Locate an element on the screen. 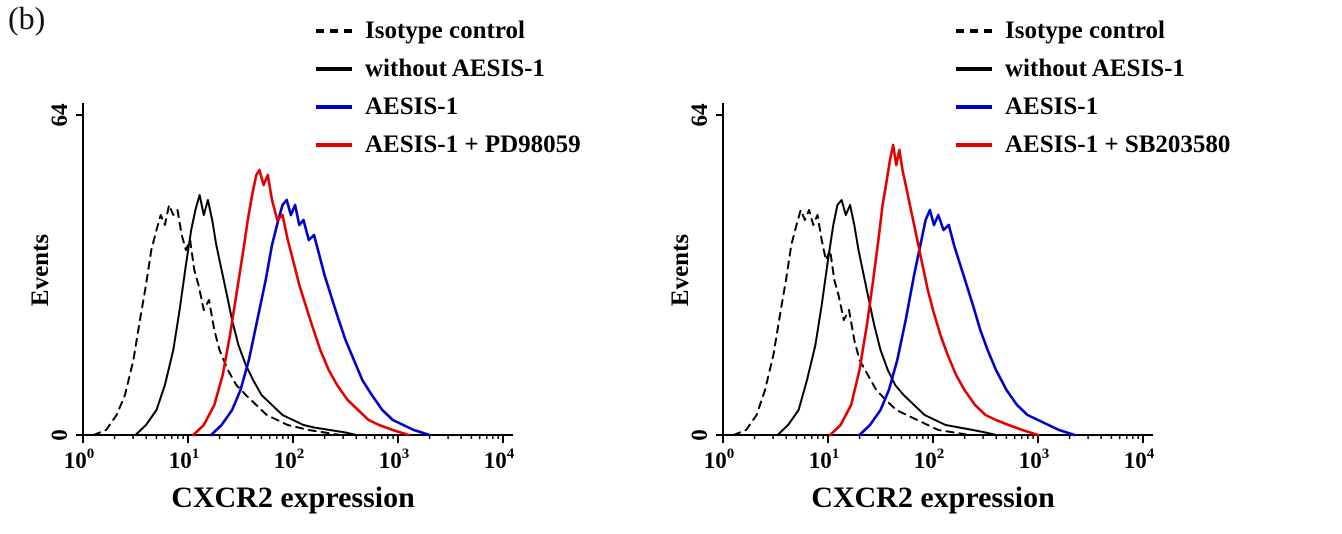 The width and height of the screenshot is (1342, 534). legend-label: AESIS-1 + PD98059 is located at coordinates (473, 144).